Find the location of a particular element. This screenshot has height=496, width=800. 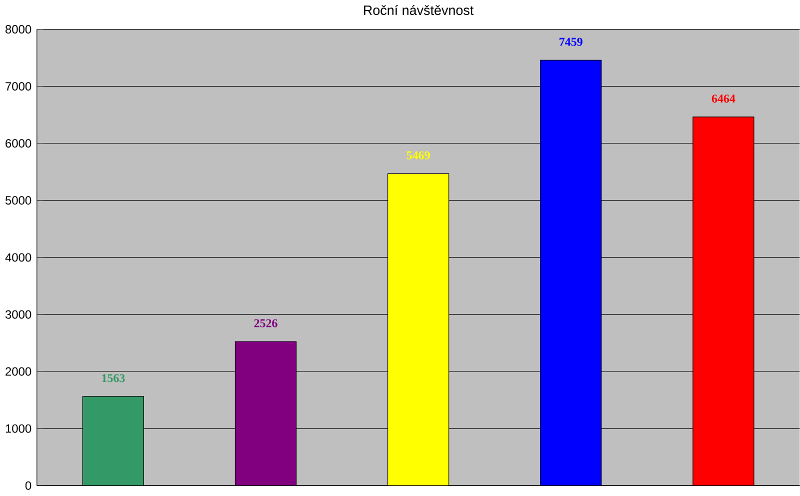

data-label: 6464 is located at coordinates (724, 98).